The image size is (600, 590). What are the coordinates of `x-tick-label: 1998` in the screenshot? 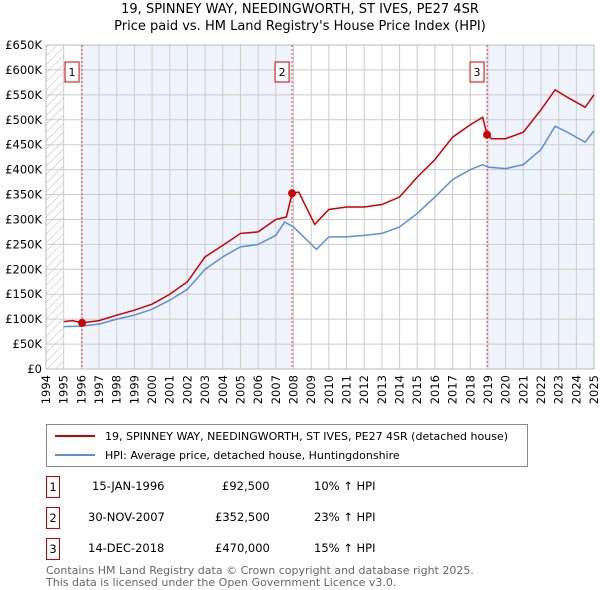 It's located at (117, 389).